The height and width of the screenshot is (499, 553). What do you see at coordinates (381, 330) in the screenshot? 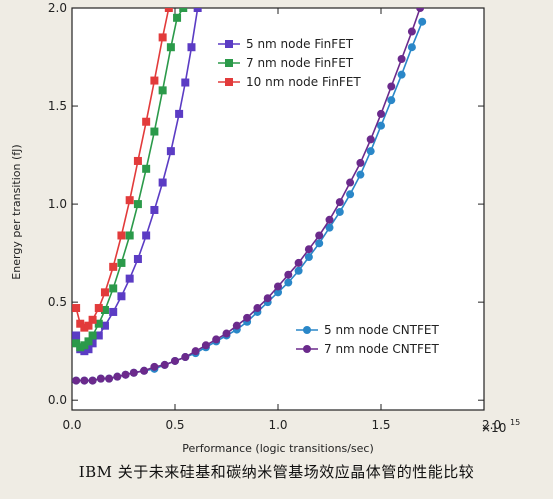
I see `legend-label: 5 nm node CNTFET` at bounding box center [381, 330].